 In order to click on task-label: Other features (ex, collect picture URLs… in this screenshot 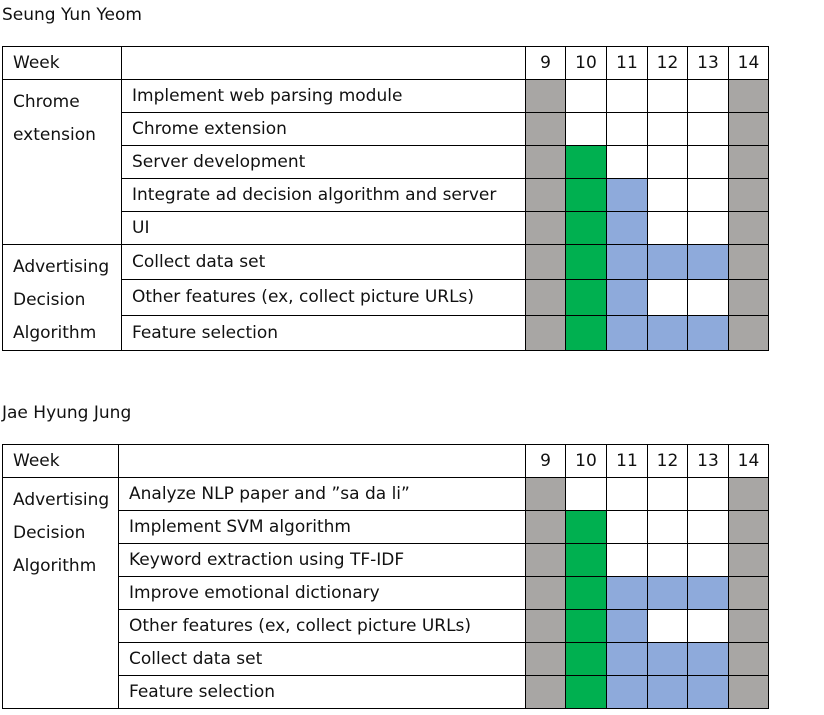, I will do `click(322, 626)`.